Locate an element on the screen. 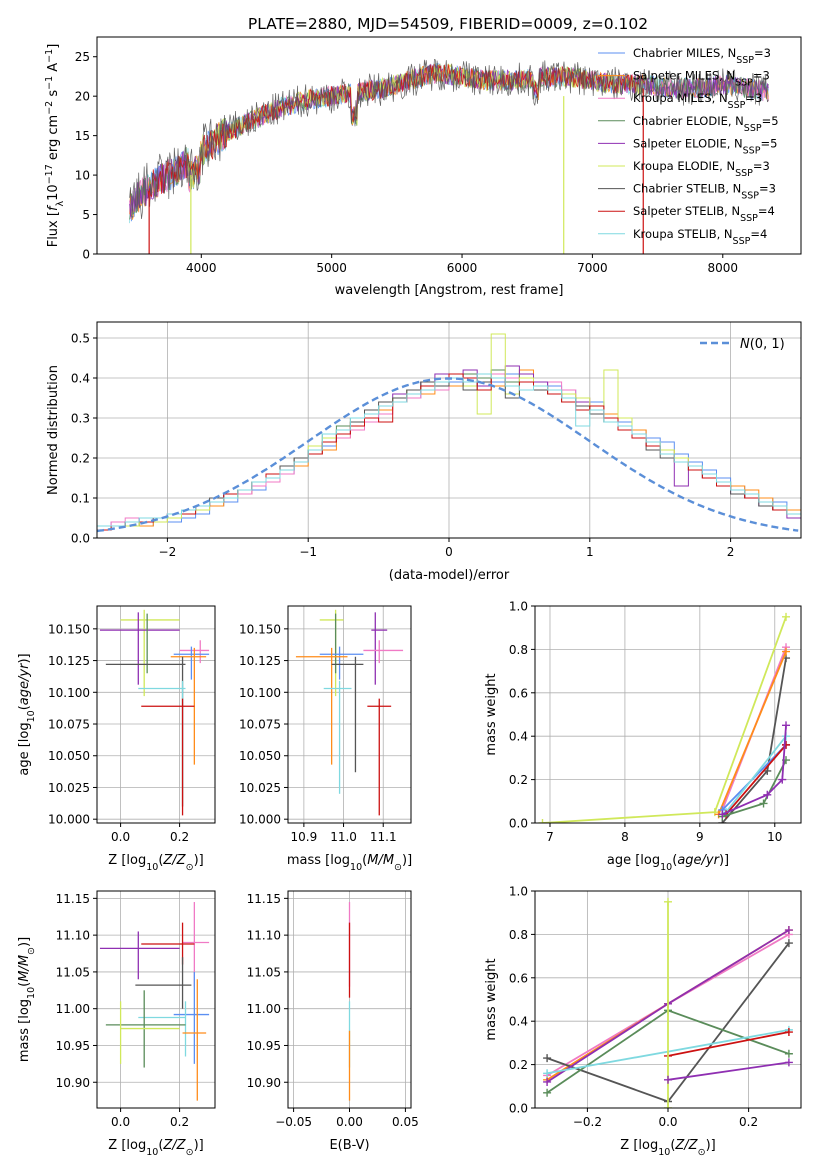 The image size is (819, 1170). age_vs_Z-xlabel-part: ( is located at coordinates (160, 860).